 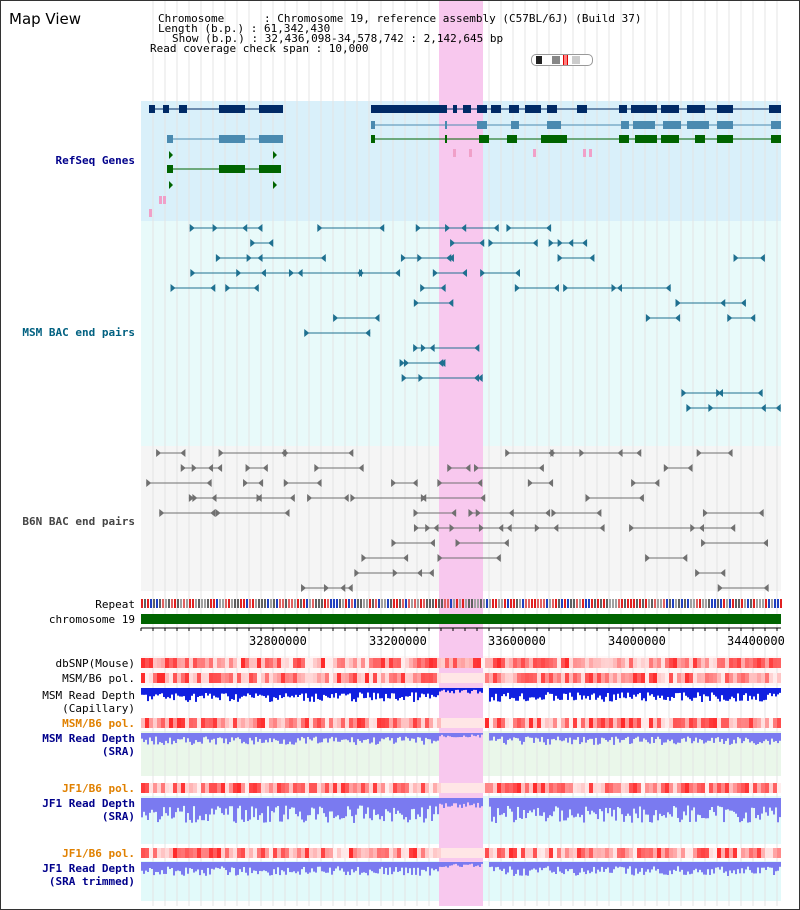 What do you see at coordinates (88, 810) in the screenshot?
I see `track-label-jf1-depth-sra: JF1 Read Depth (SRA)` at bounding box center [88, 810].